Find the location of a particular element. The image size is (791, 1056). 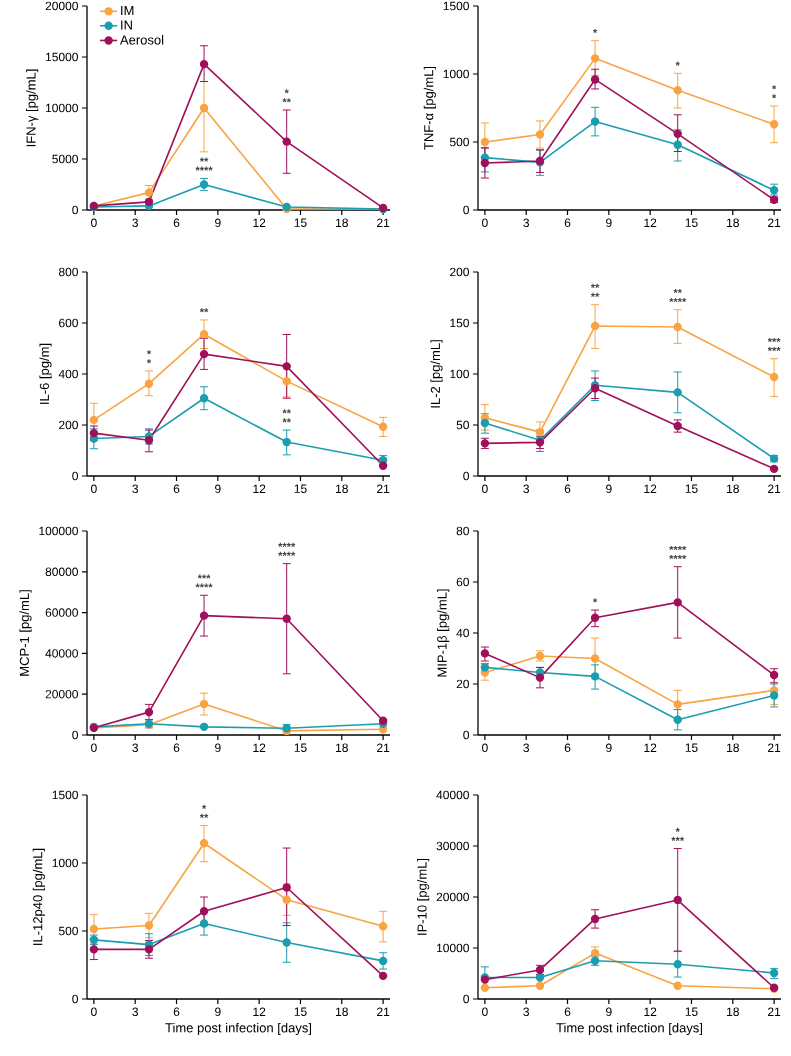

legend-label: IM is located at coordinates (127, 11).